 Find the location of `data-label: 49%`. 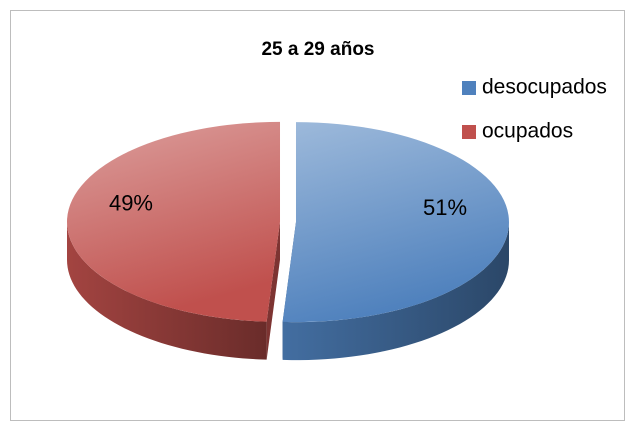

data-label: 49% is located at coordinates (131, 202).